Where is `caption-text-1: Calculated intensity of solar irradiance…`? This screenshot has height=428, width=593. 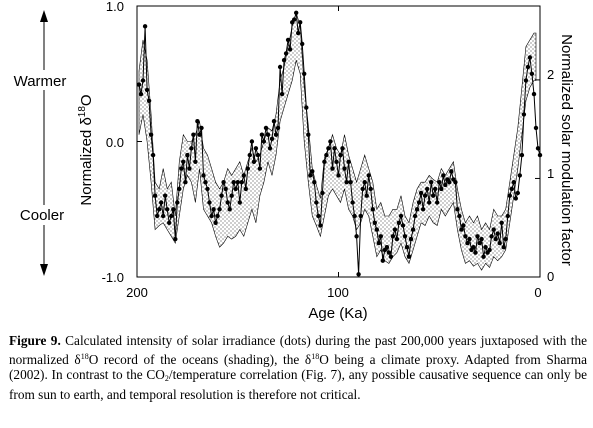
caption-text-1: Calculated intensity of solar irradiance… is located at coordinates (298, 350).